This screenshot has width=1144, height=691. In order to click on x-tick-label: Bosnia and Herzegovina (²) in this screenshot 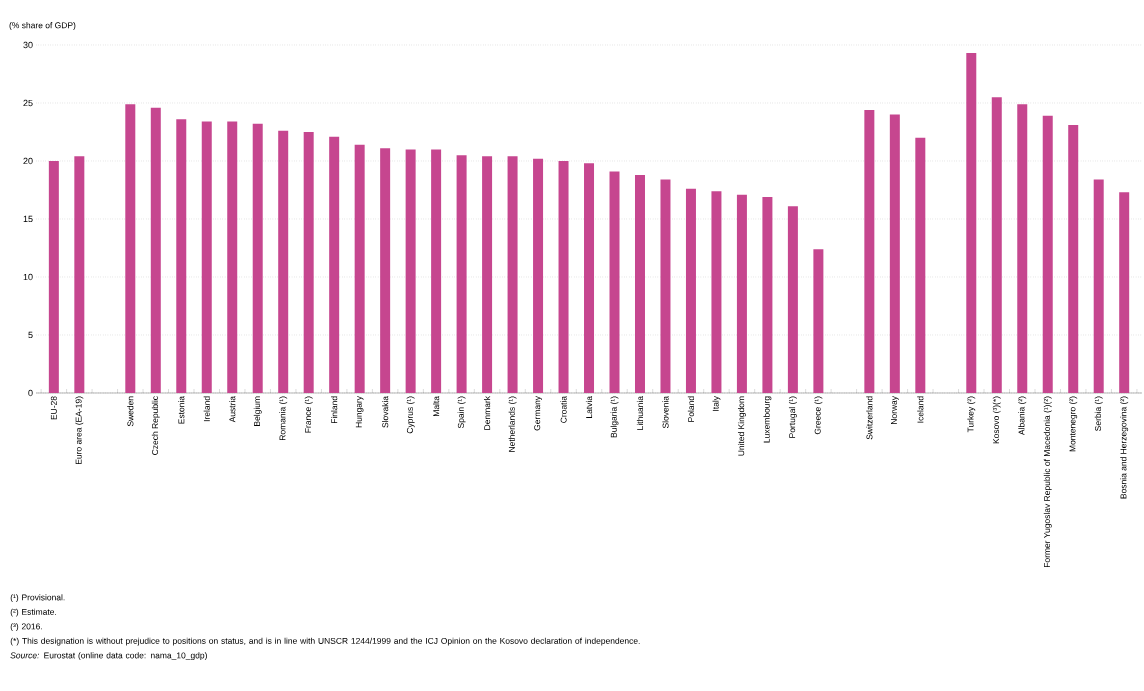, I will do `click(1124, 447)`.